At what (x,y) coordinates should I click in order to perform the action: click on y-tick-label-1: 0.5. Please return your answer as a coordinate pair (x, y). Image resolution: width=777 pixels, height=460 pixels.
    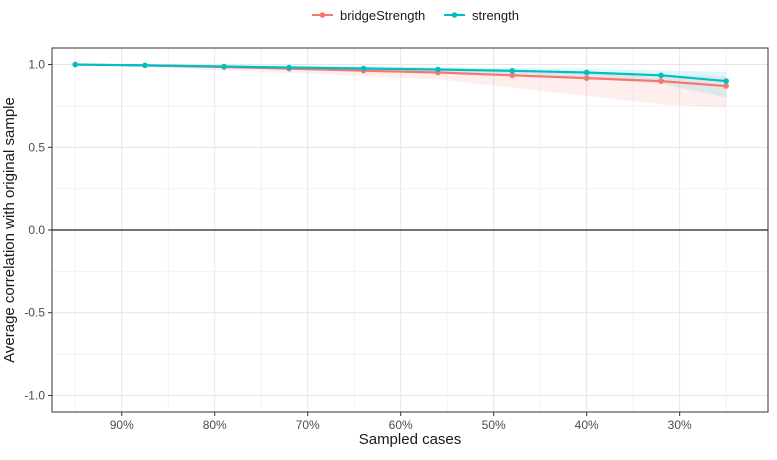
    Looking at the image, I should click on (36, 147).